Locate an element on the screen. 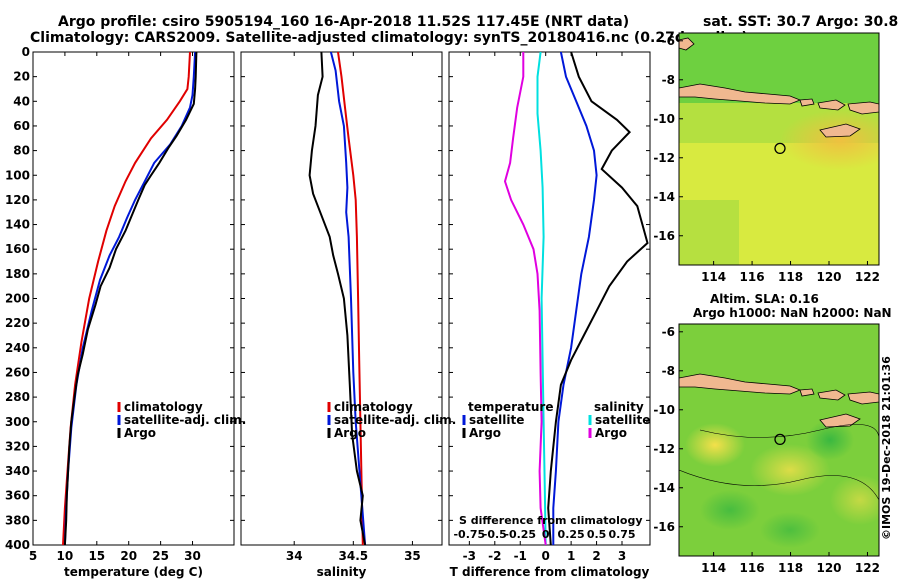 This screenshot has width=900, height=580. sst-map-xtick-label: 116 is located at coordinates (752, 277).